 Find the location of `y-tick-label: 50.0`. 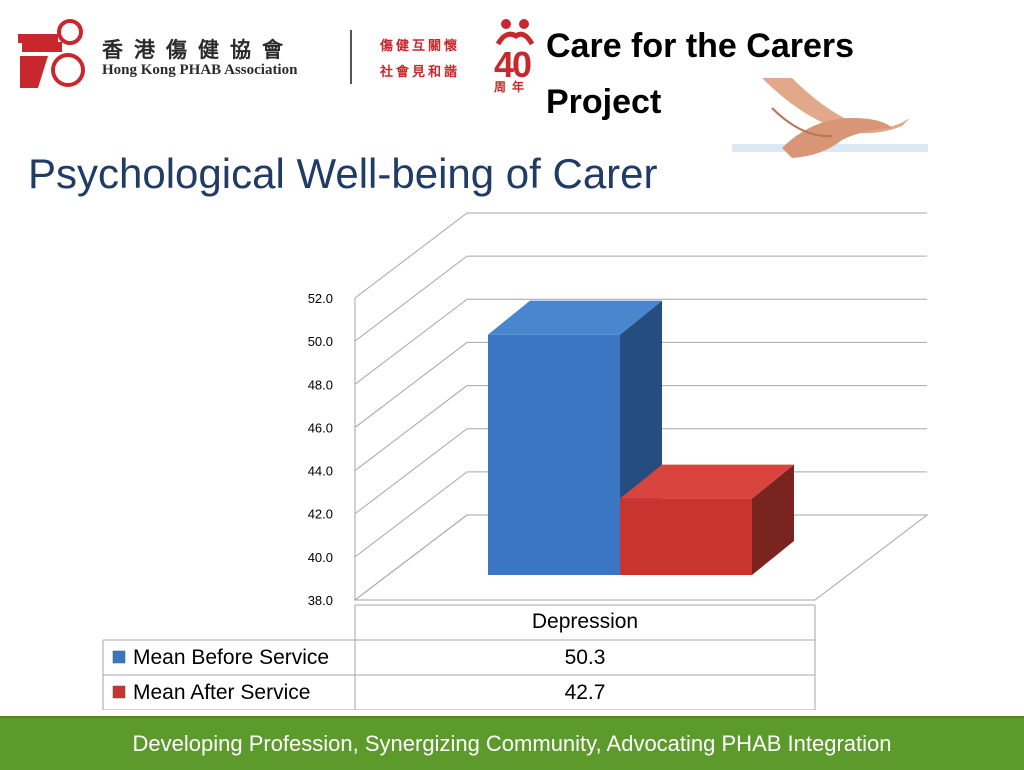

y-tick-label: 50.0 is located at coordinates (320, 341).